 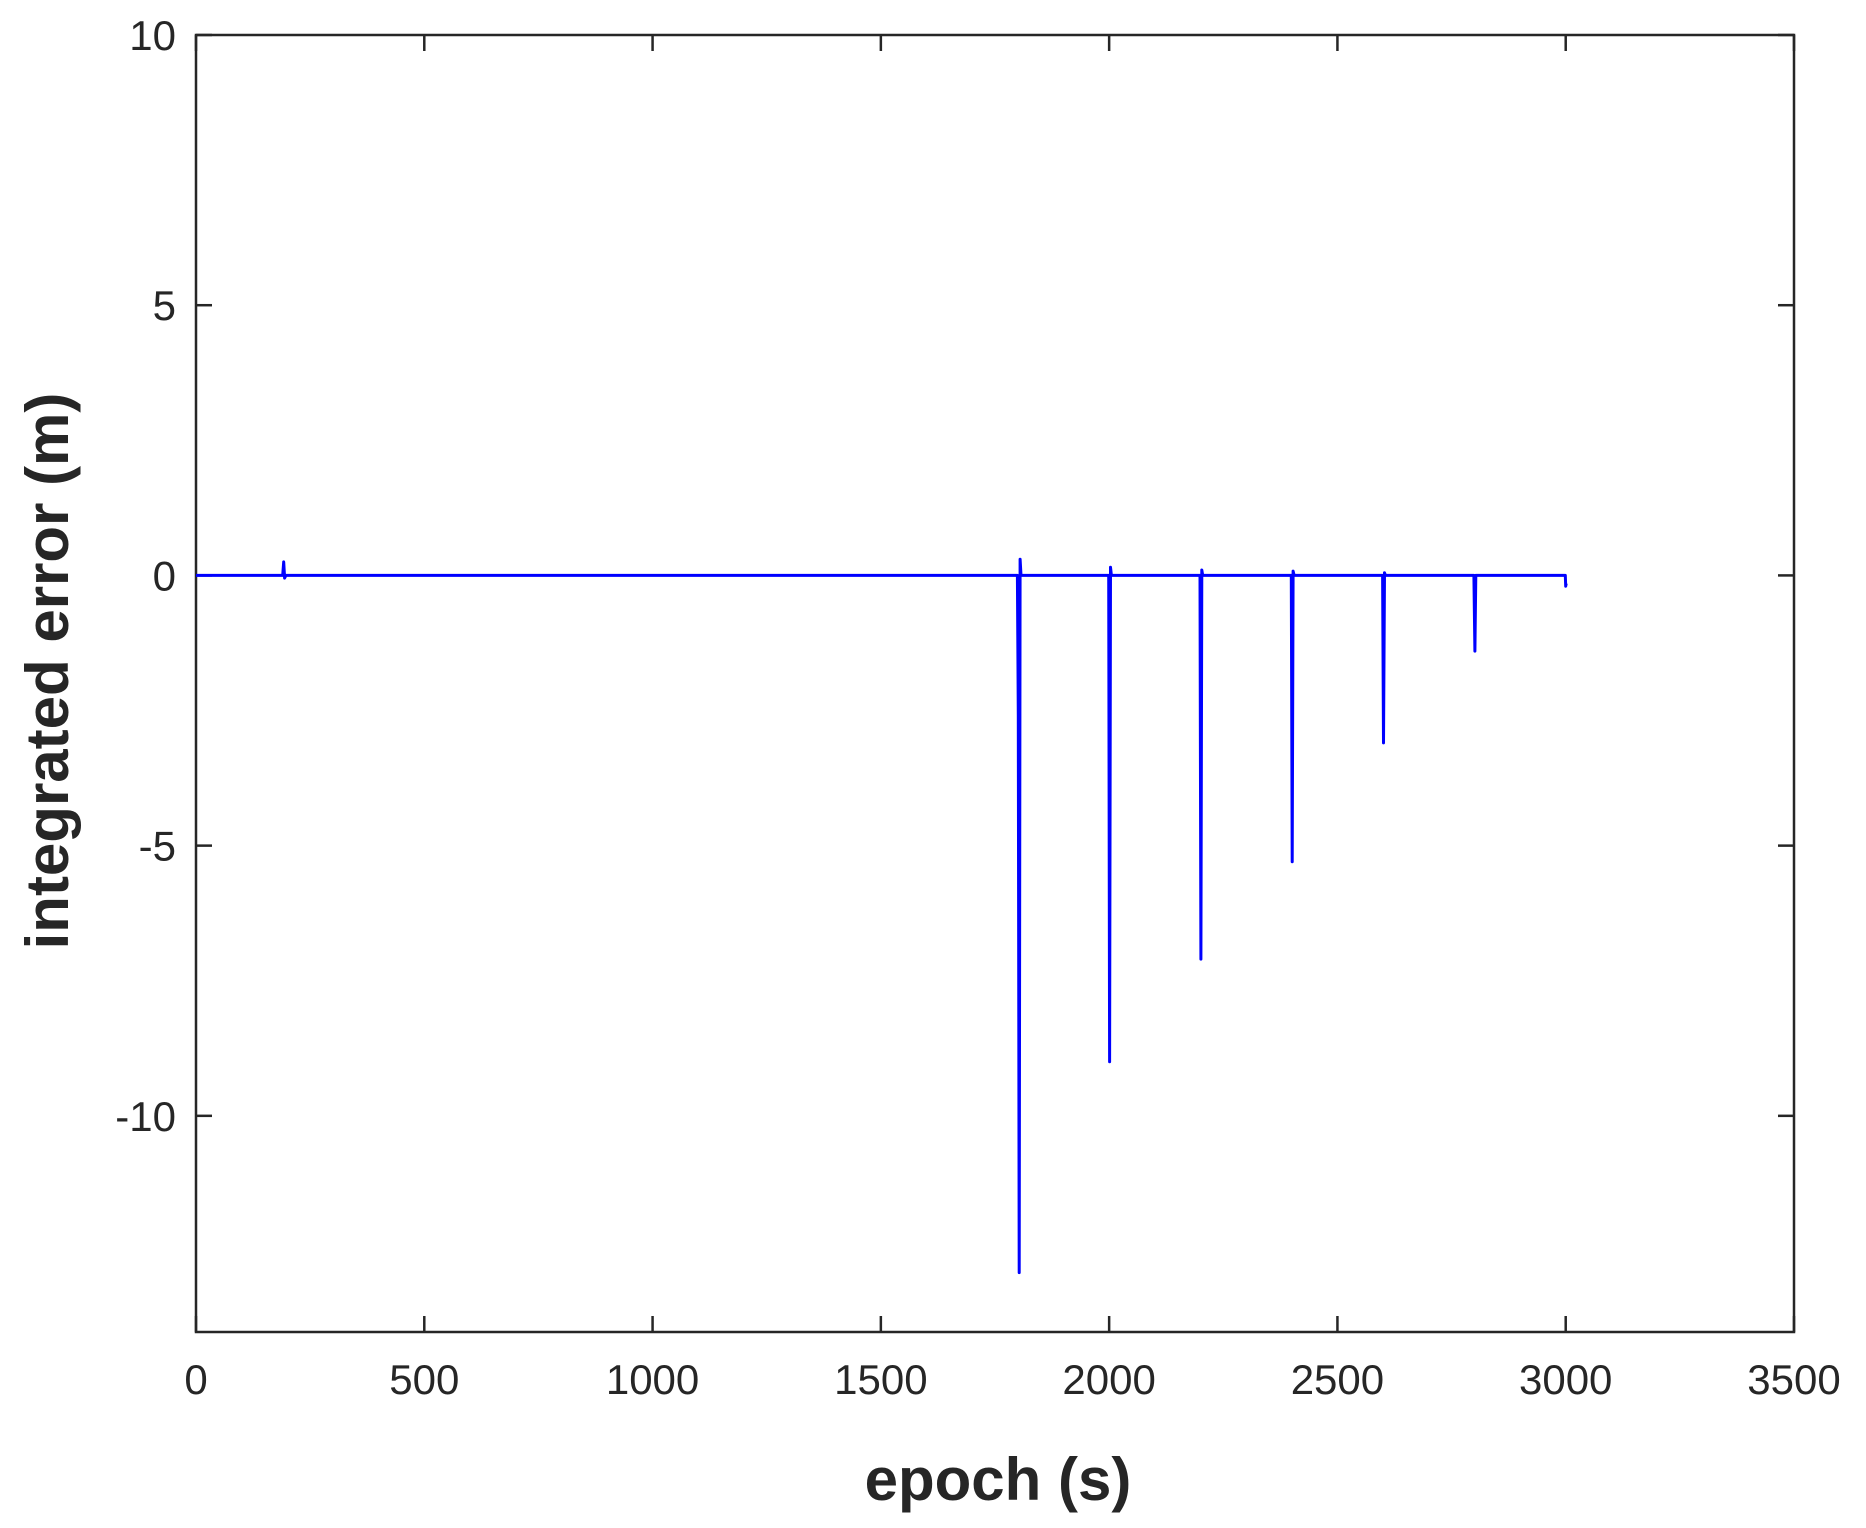 I want to click on x-tick-label: 2500, so click(x=1337, y=1379).